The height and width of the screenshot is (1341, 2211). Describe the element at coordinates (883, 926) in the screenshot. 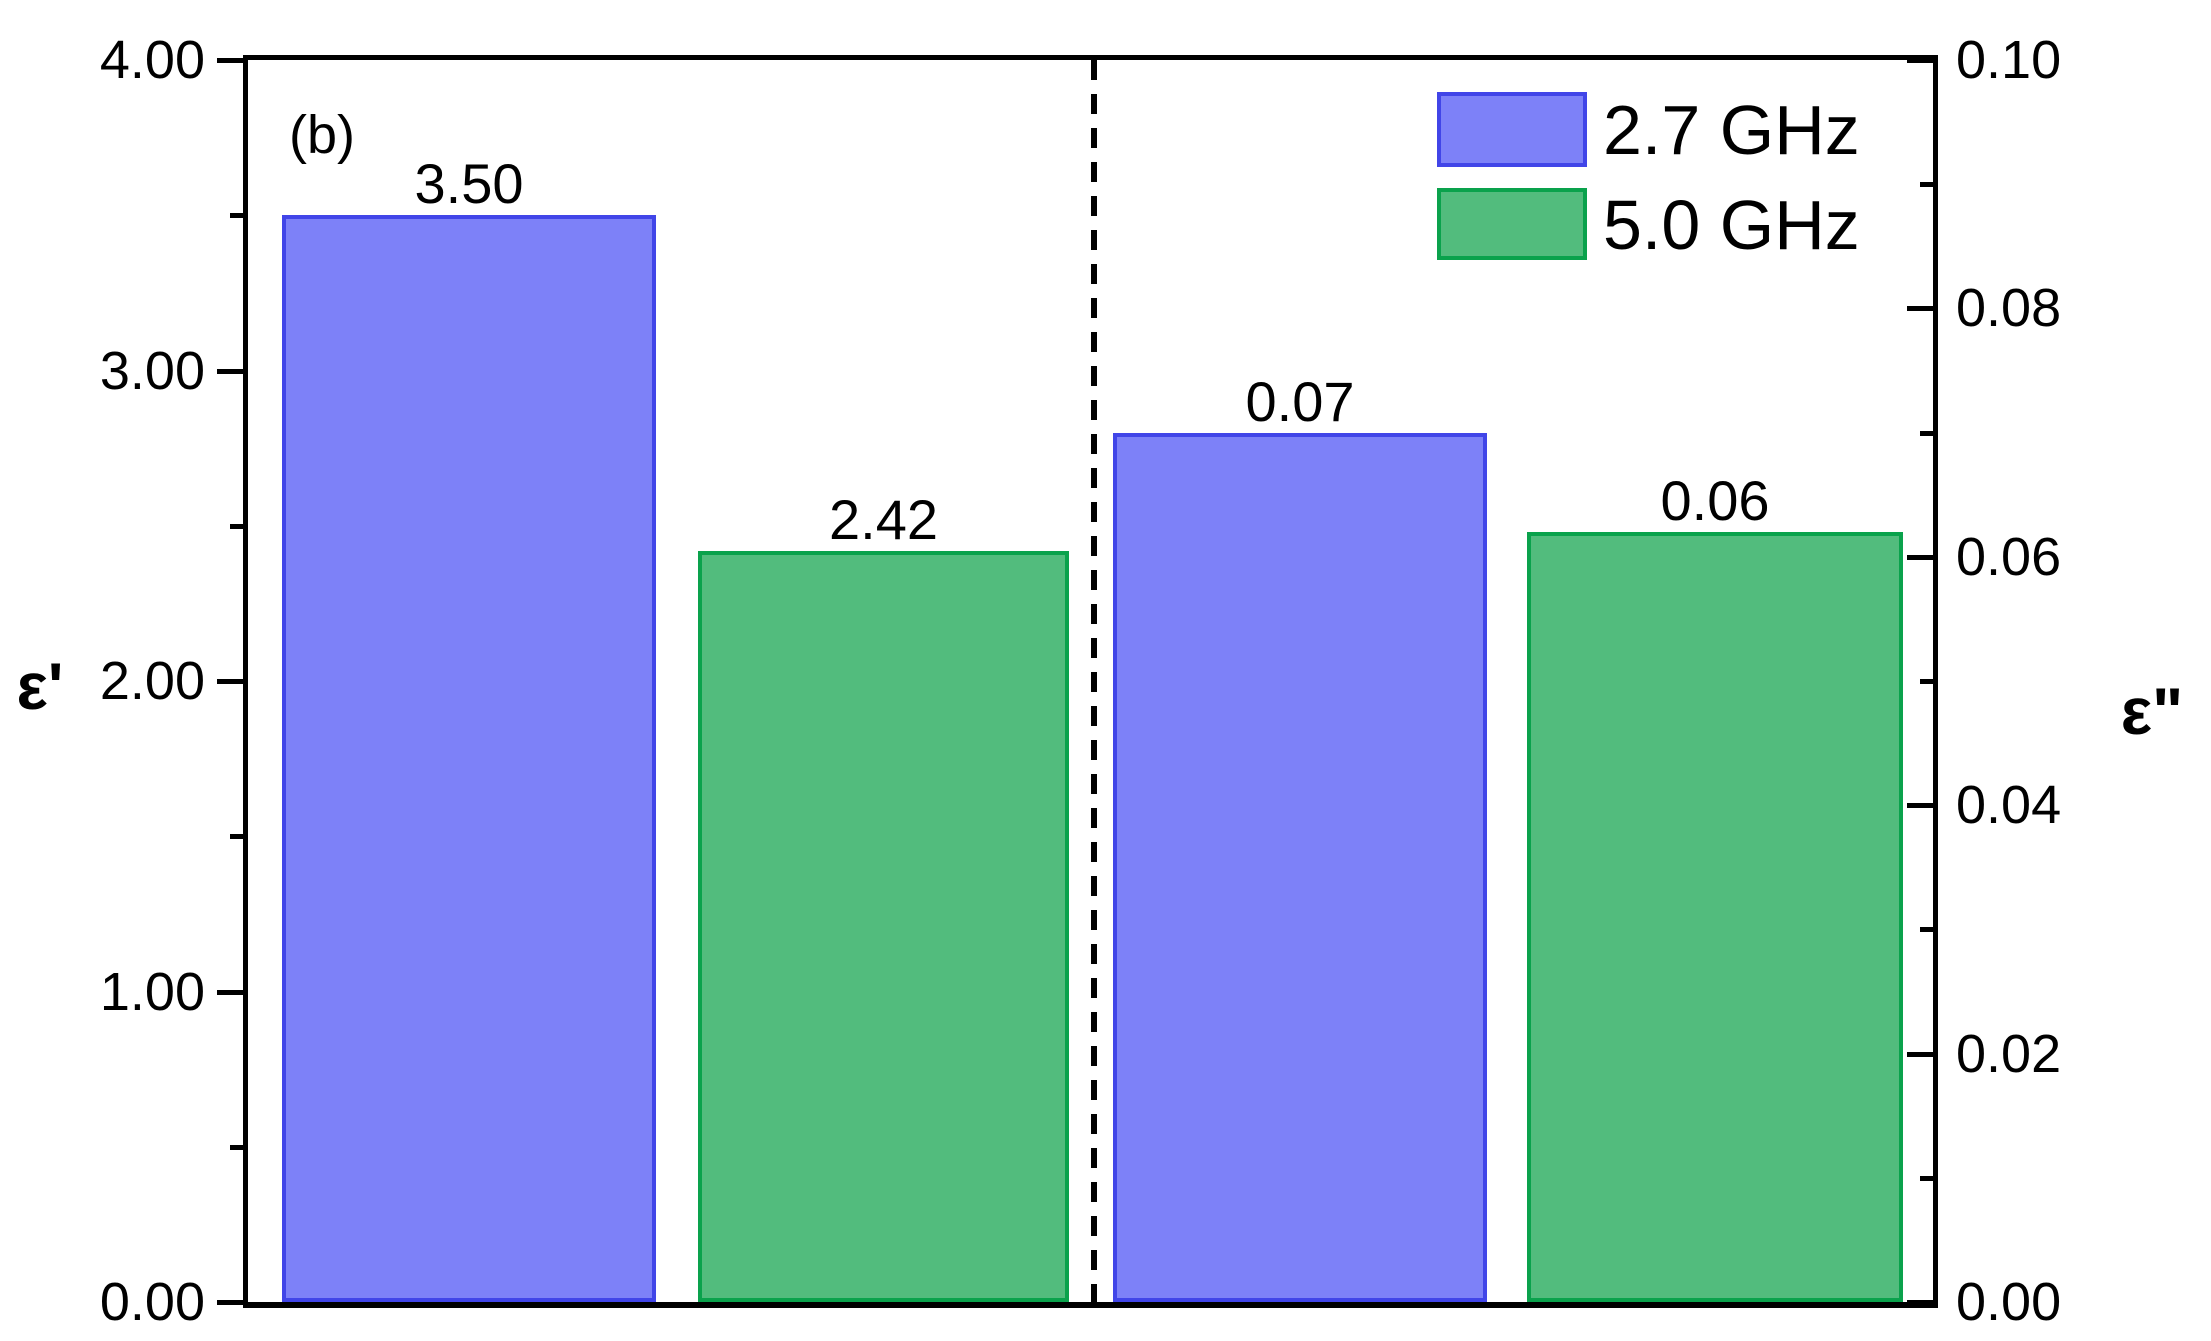

I see `bar-50ghz-eps-real` at that location.